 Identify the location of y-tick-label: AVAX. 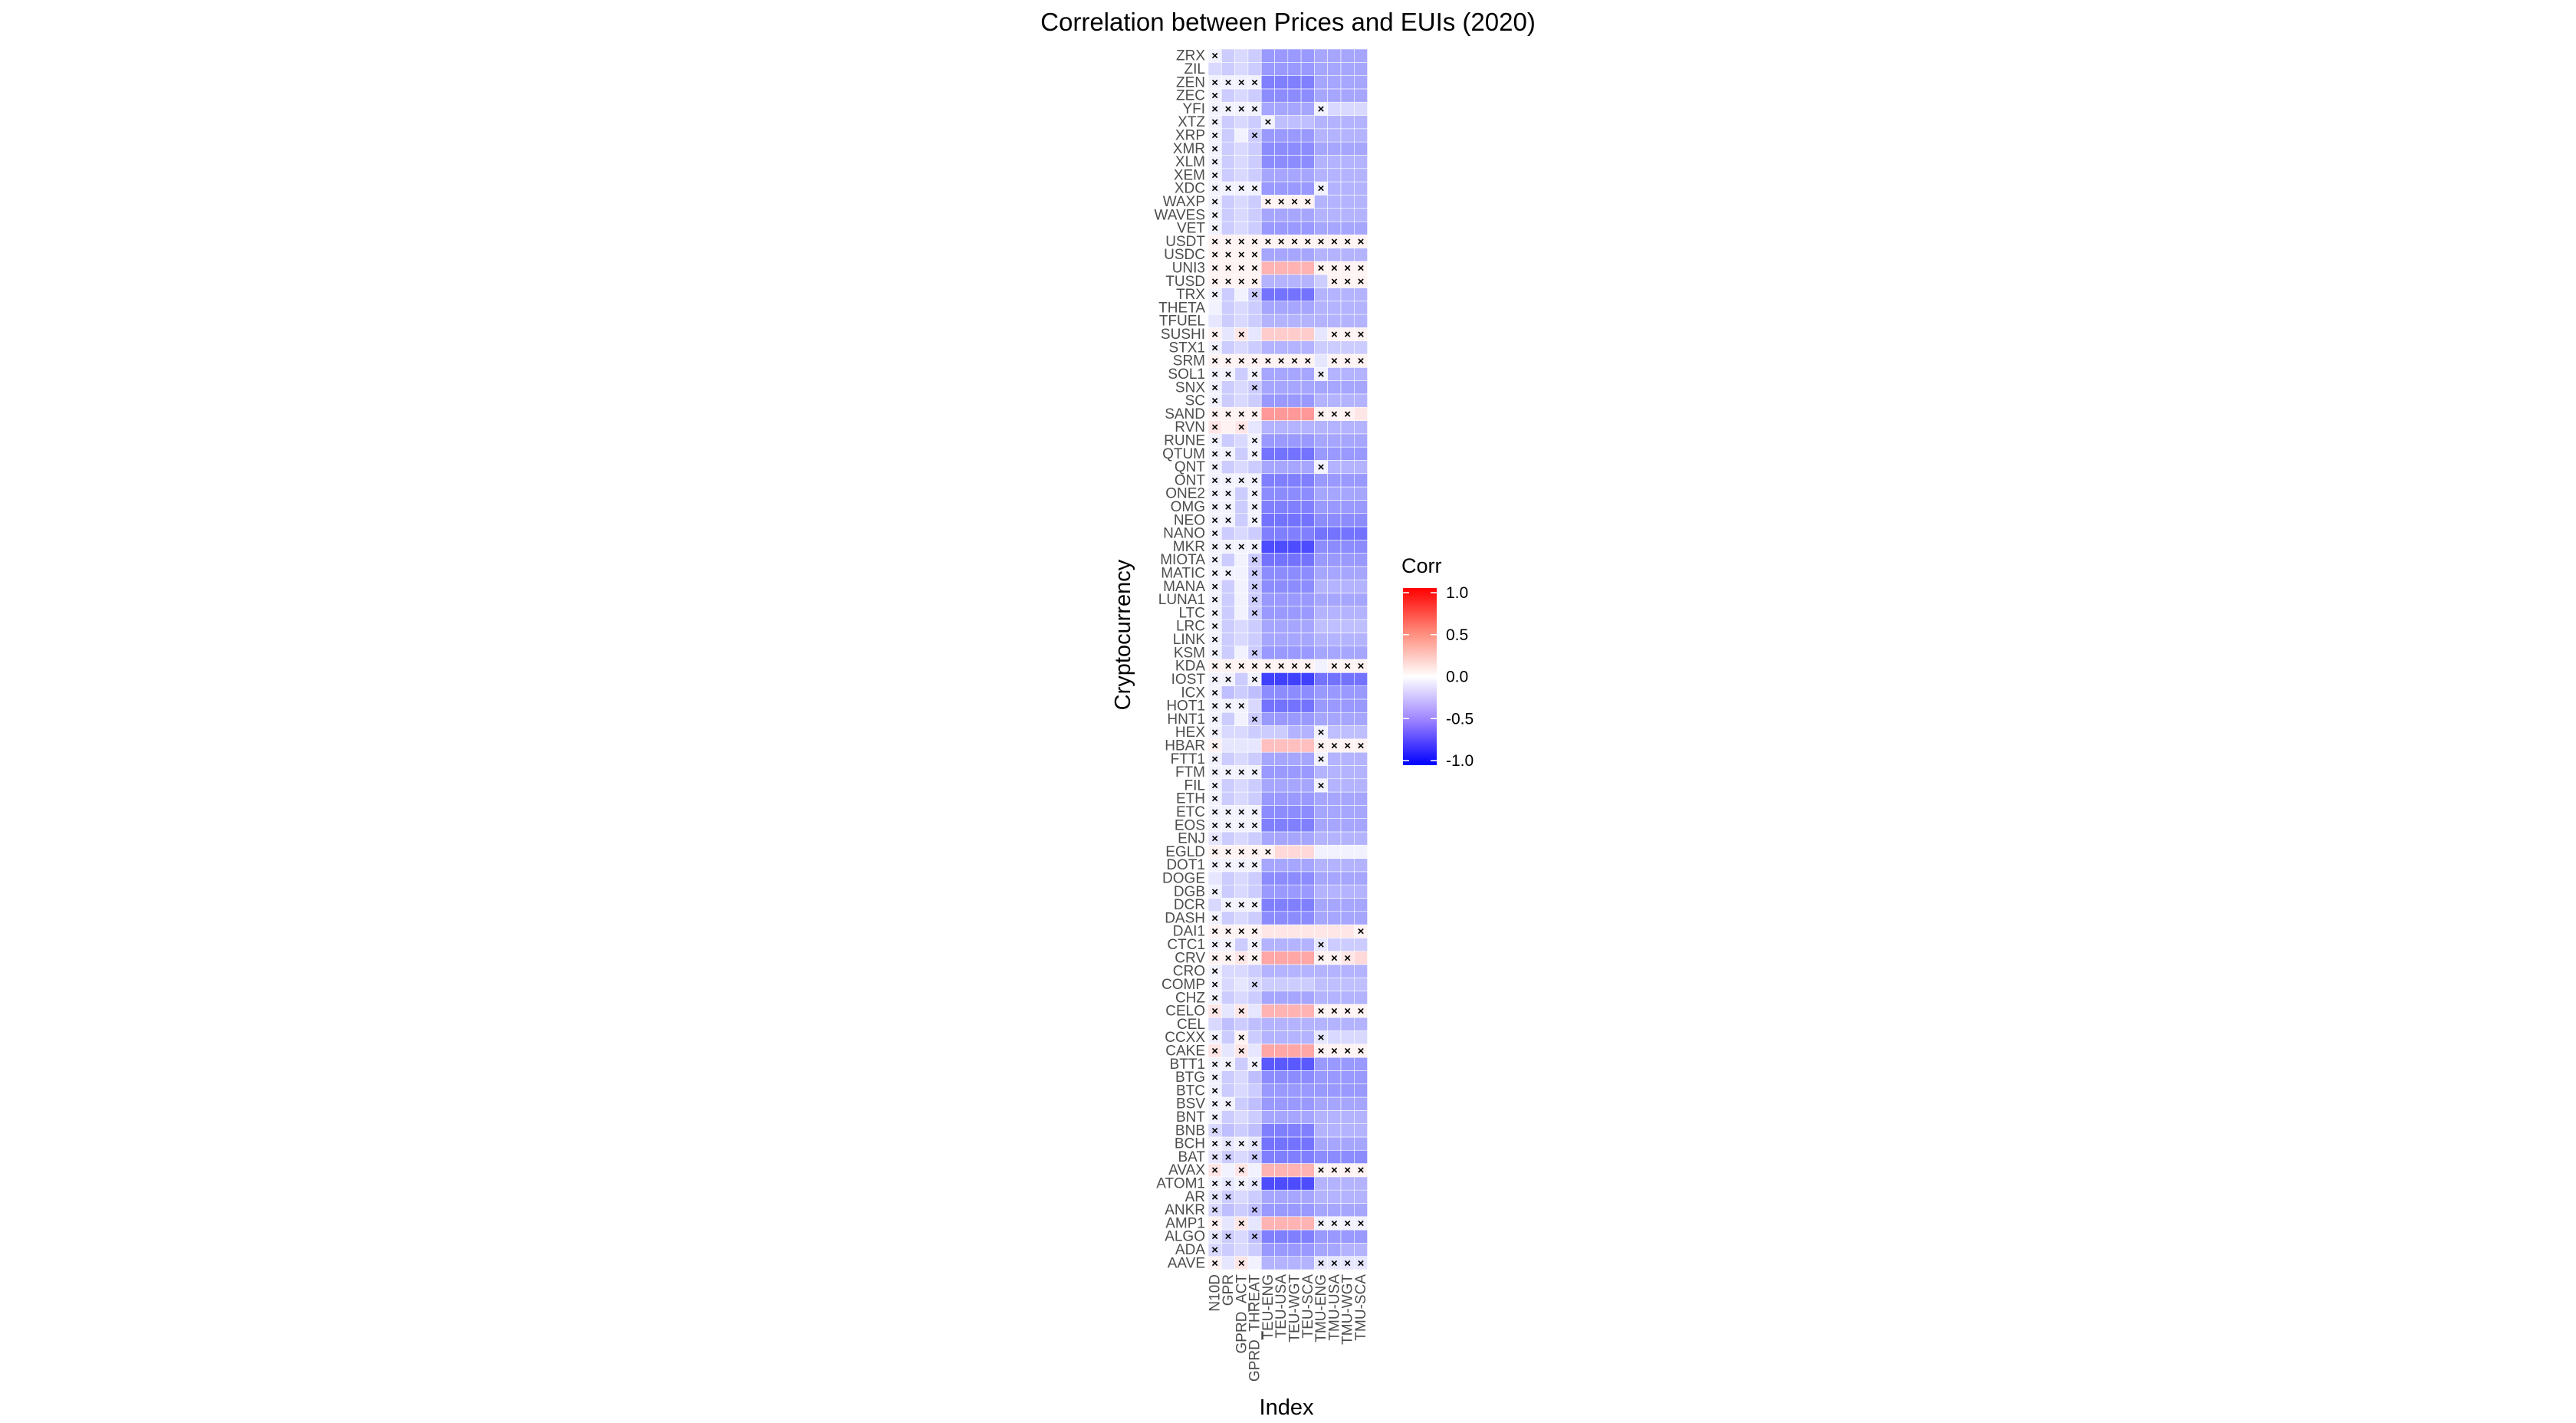
(1187, 1170).